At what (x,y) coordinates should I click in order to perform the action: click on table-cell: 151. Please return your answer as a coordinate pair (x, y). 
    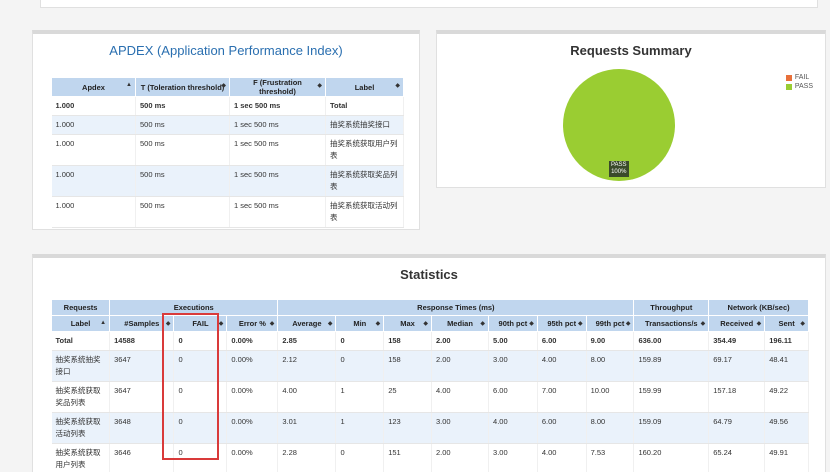
    Looking at the image, I should click on (407, 457).